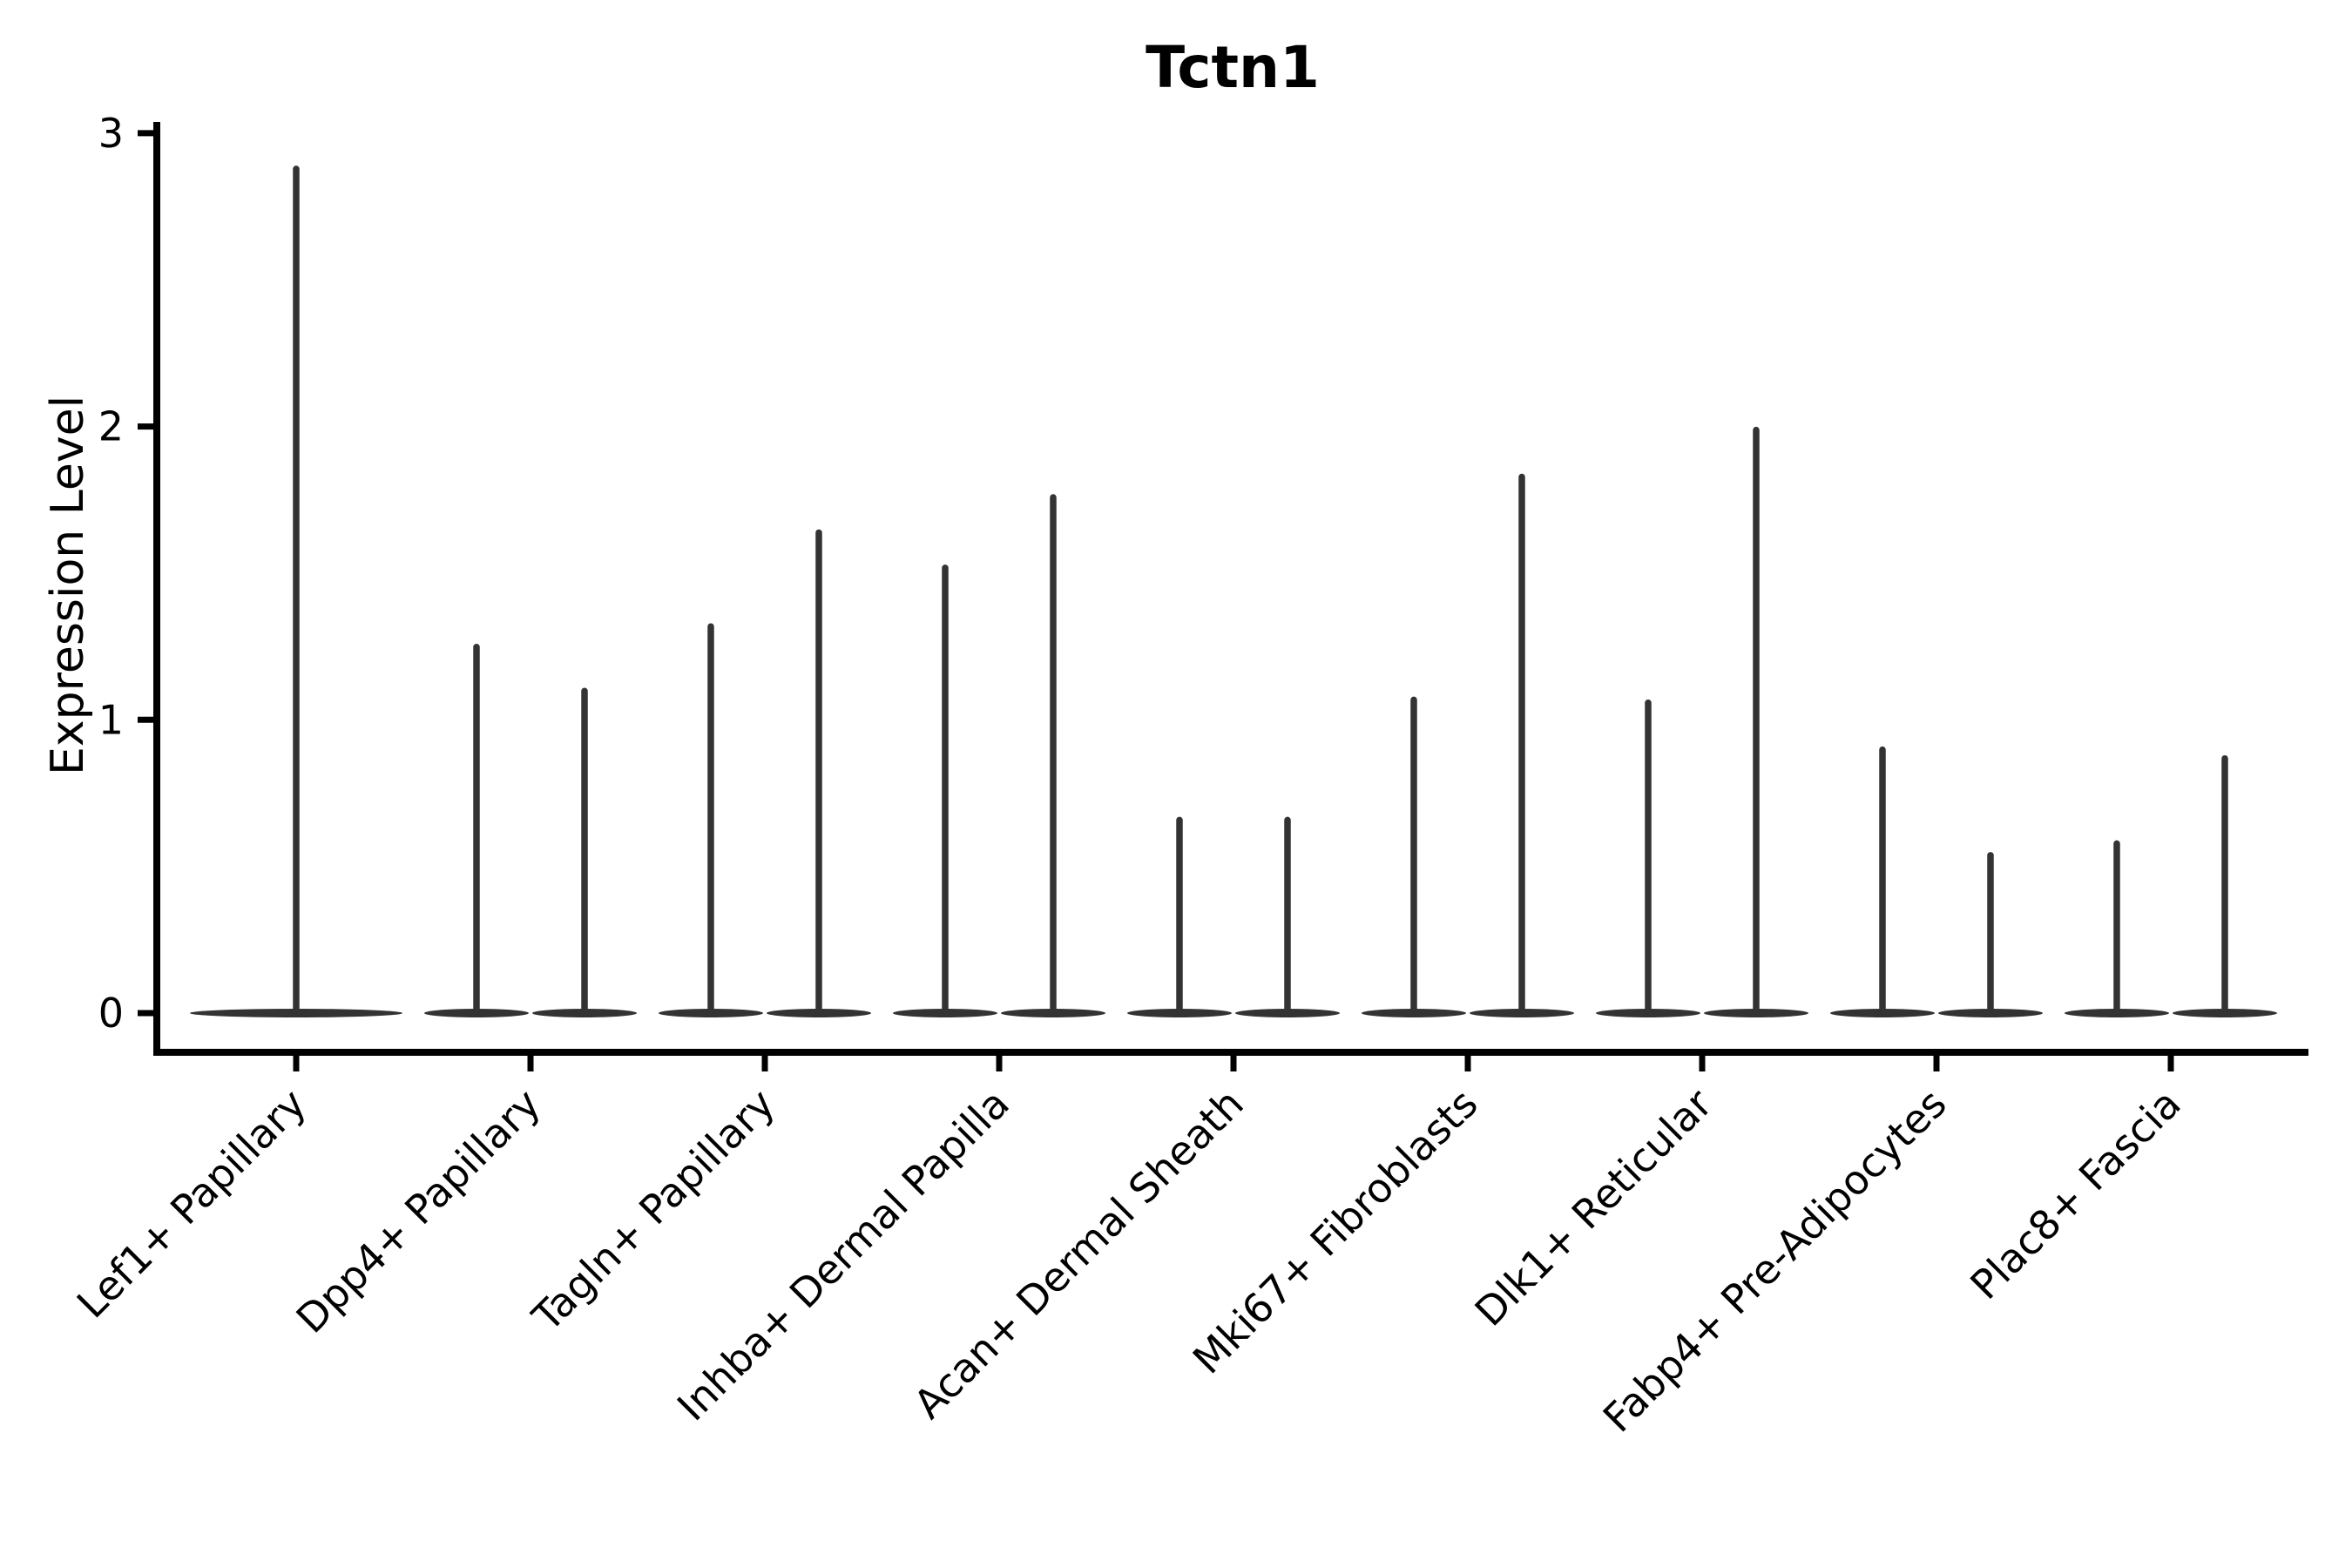 This screenshot has width=2352, height=1568. Describe the element at coordinates (653, 1211) in the screenshot. I see `x-tick-label: Tagln+ Papillary` at that location.